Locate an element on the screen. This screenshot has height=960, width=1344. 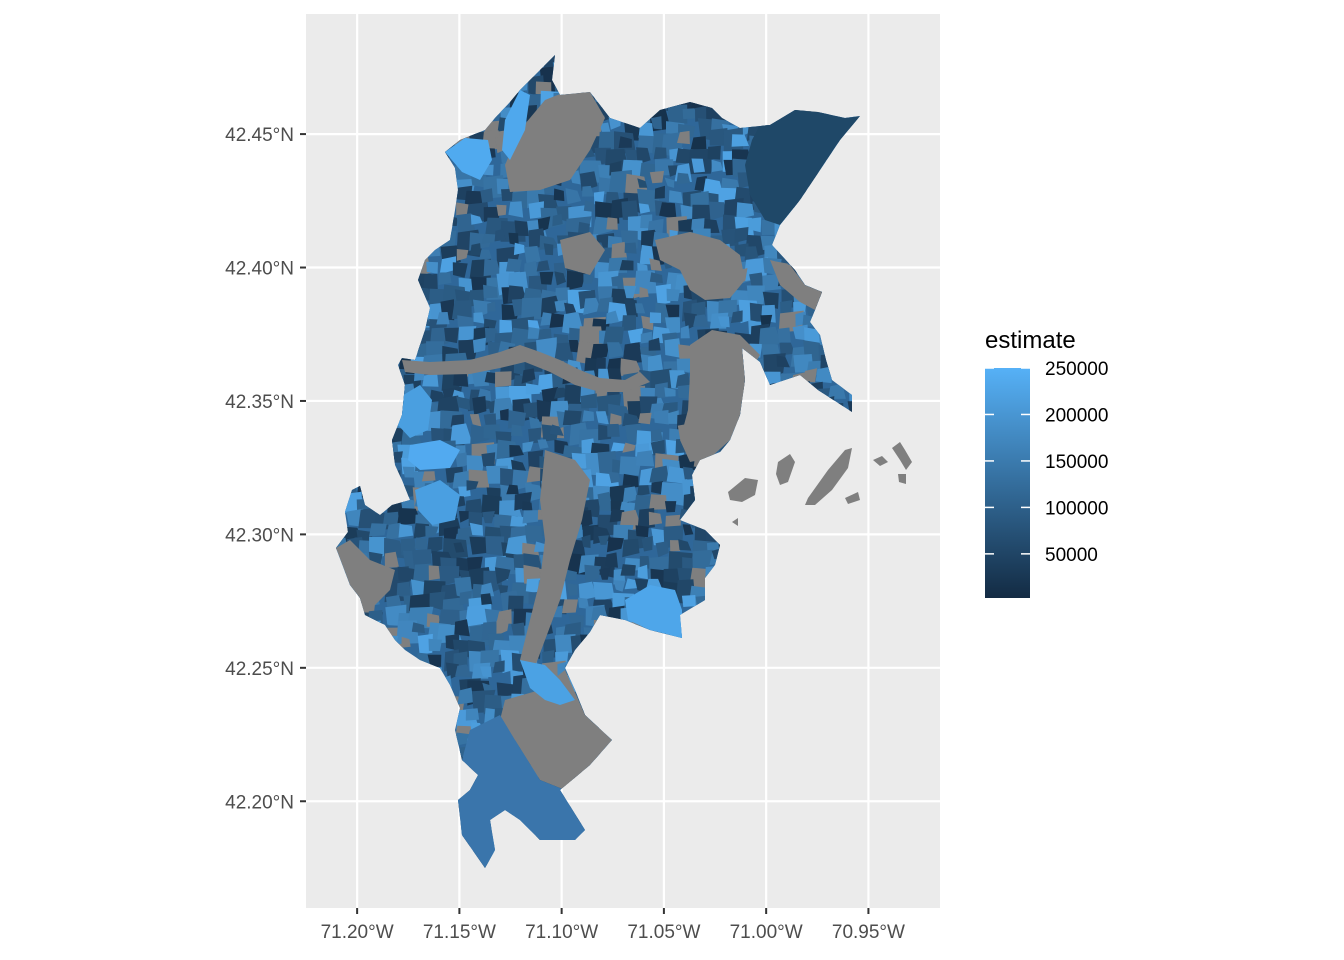
x-tick-label: 70.95°W is located at coordinates (868, 932).